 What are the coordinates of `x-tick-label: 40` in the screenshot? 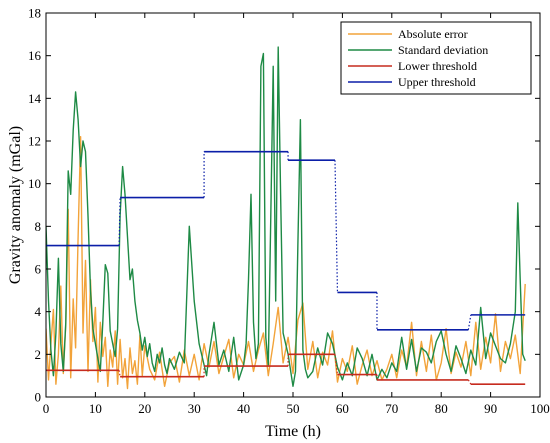 It's located at (243, 408).